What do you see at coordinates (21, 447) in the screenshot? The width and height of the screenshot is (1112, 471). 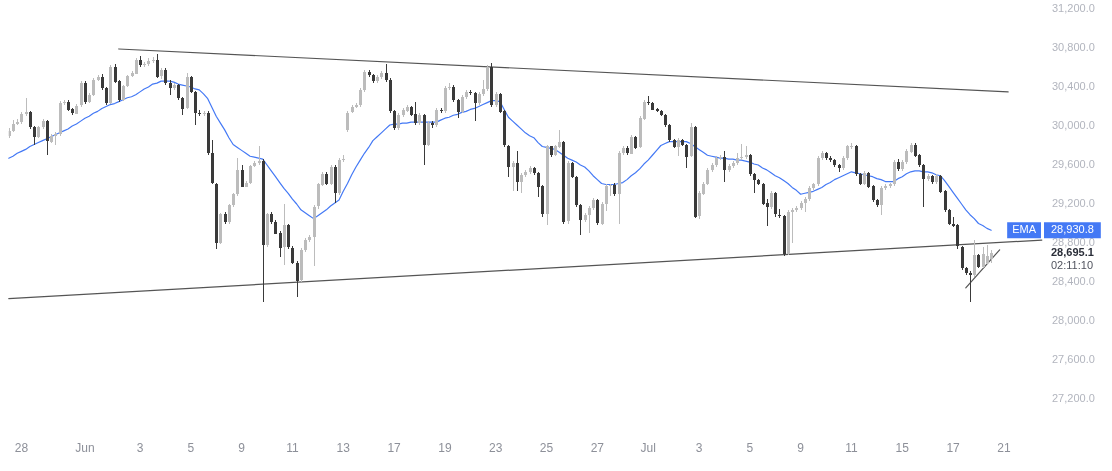 I see `x-tick-label: 28` at bounding box center [21, 447].